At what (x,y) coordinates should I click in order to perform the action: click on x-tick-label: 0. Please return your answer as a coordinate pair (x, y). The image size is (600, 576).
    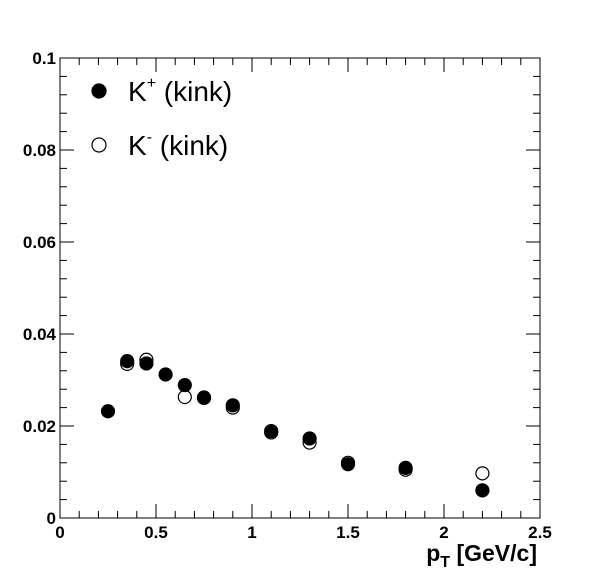
    Looking at the image, I should click on (59, 532).